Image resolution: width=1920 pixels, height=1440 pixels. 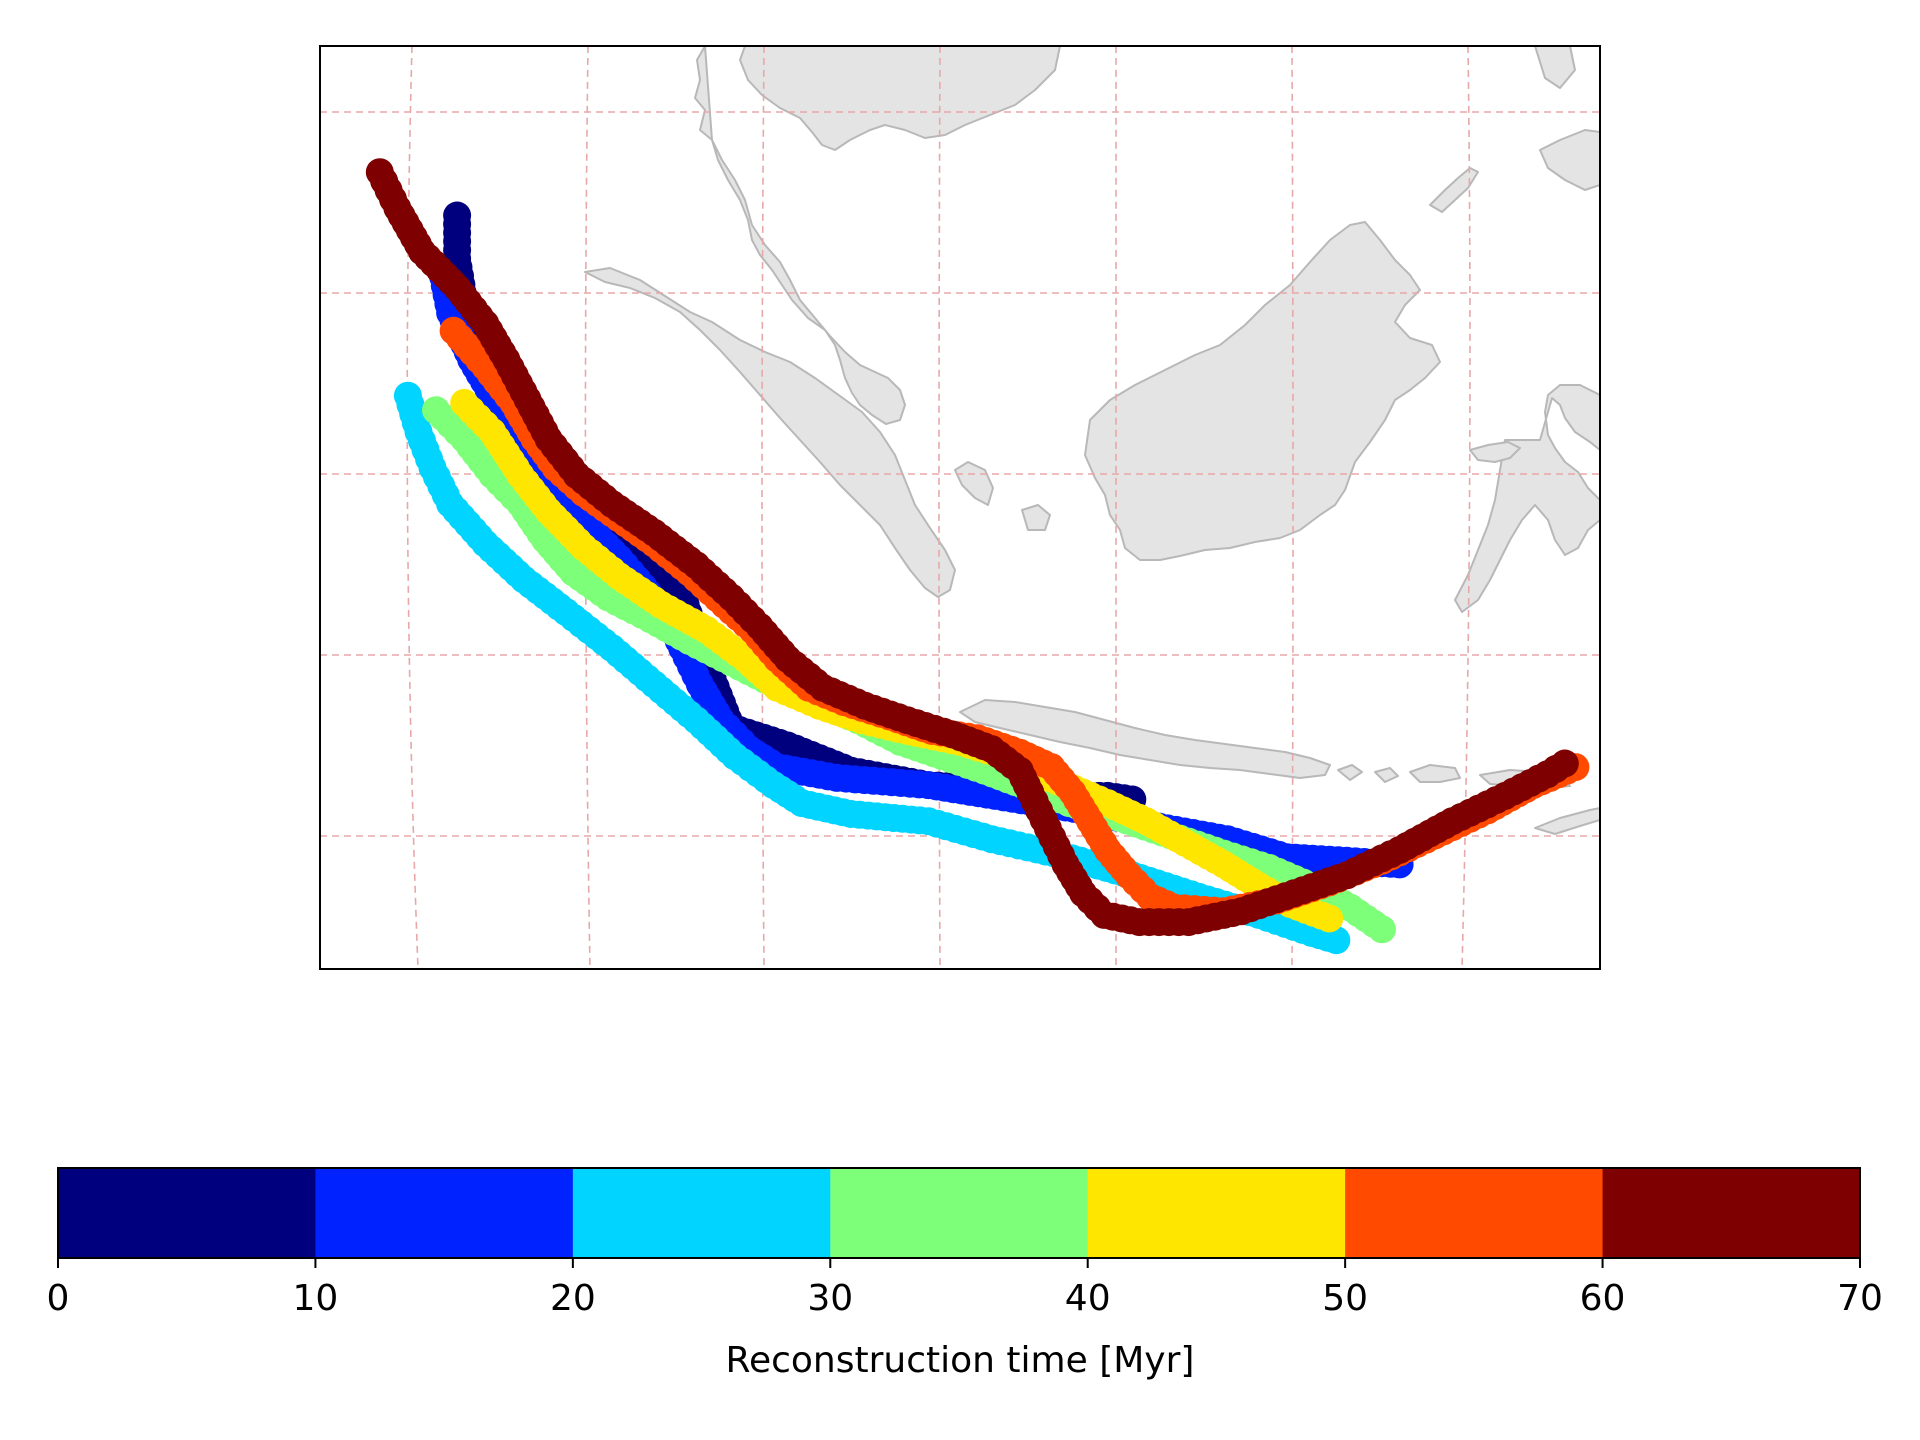 I want to click on colorbar-tick-label: 20, so click(x=573, y=1298).